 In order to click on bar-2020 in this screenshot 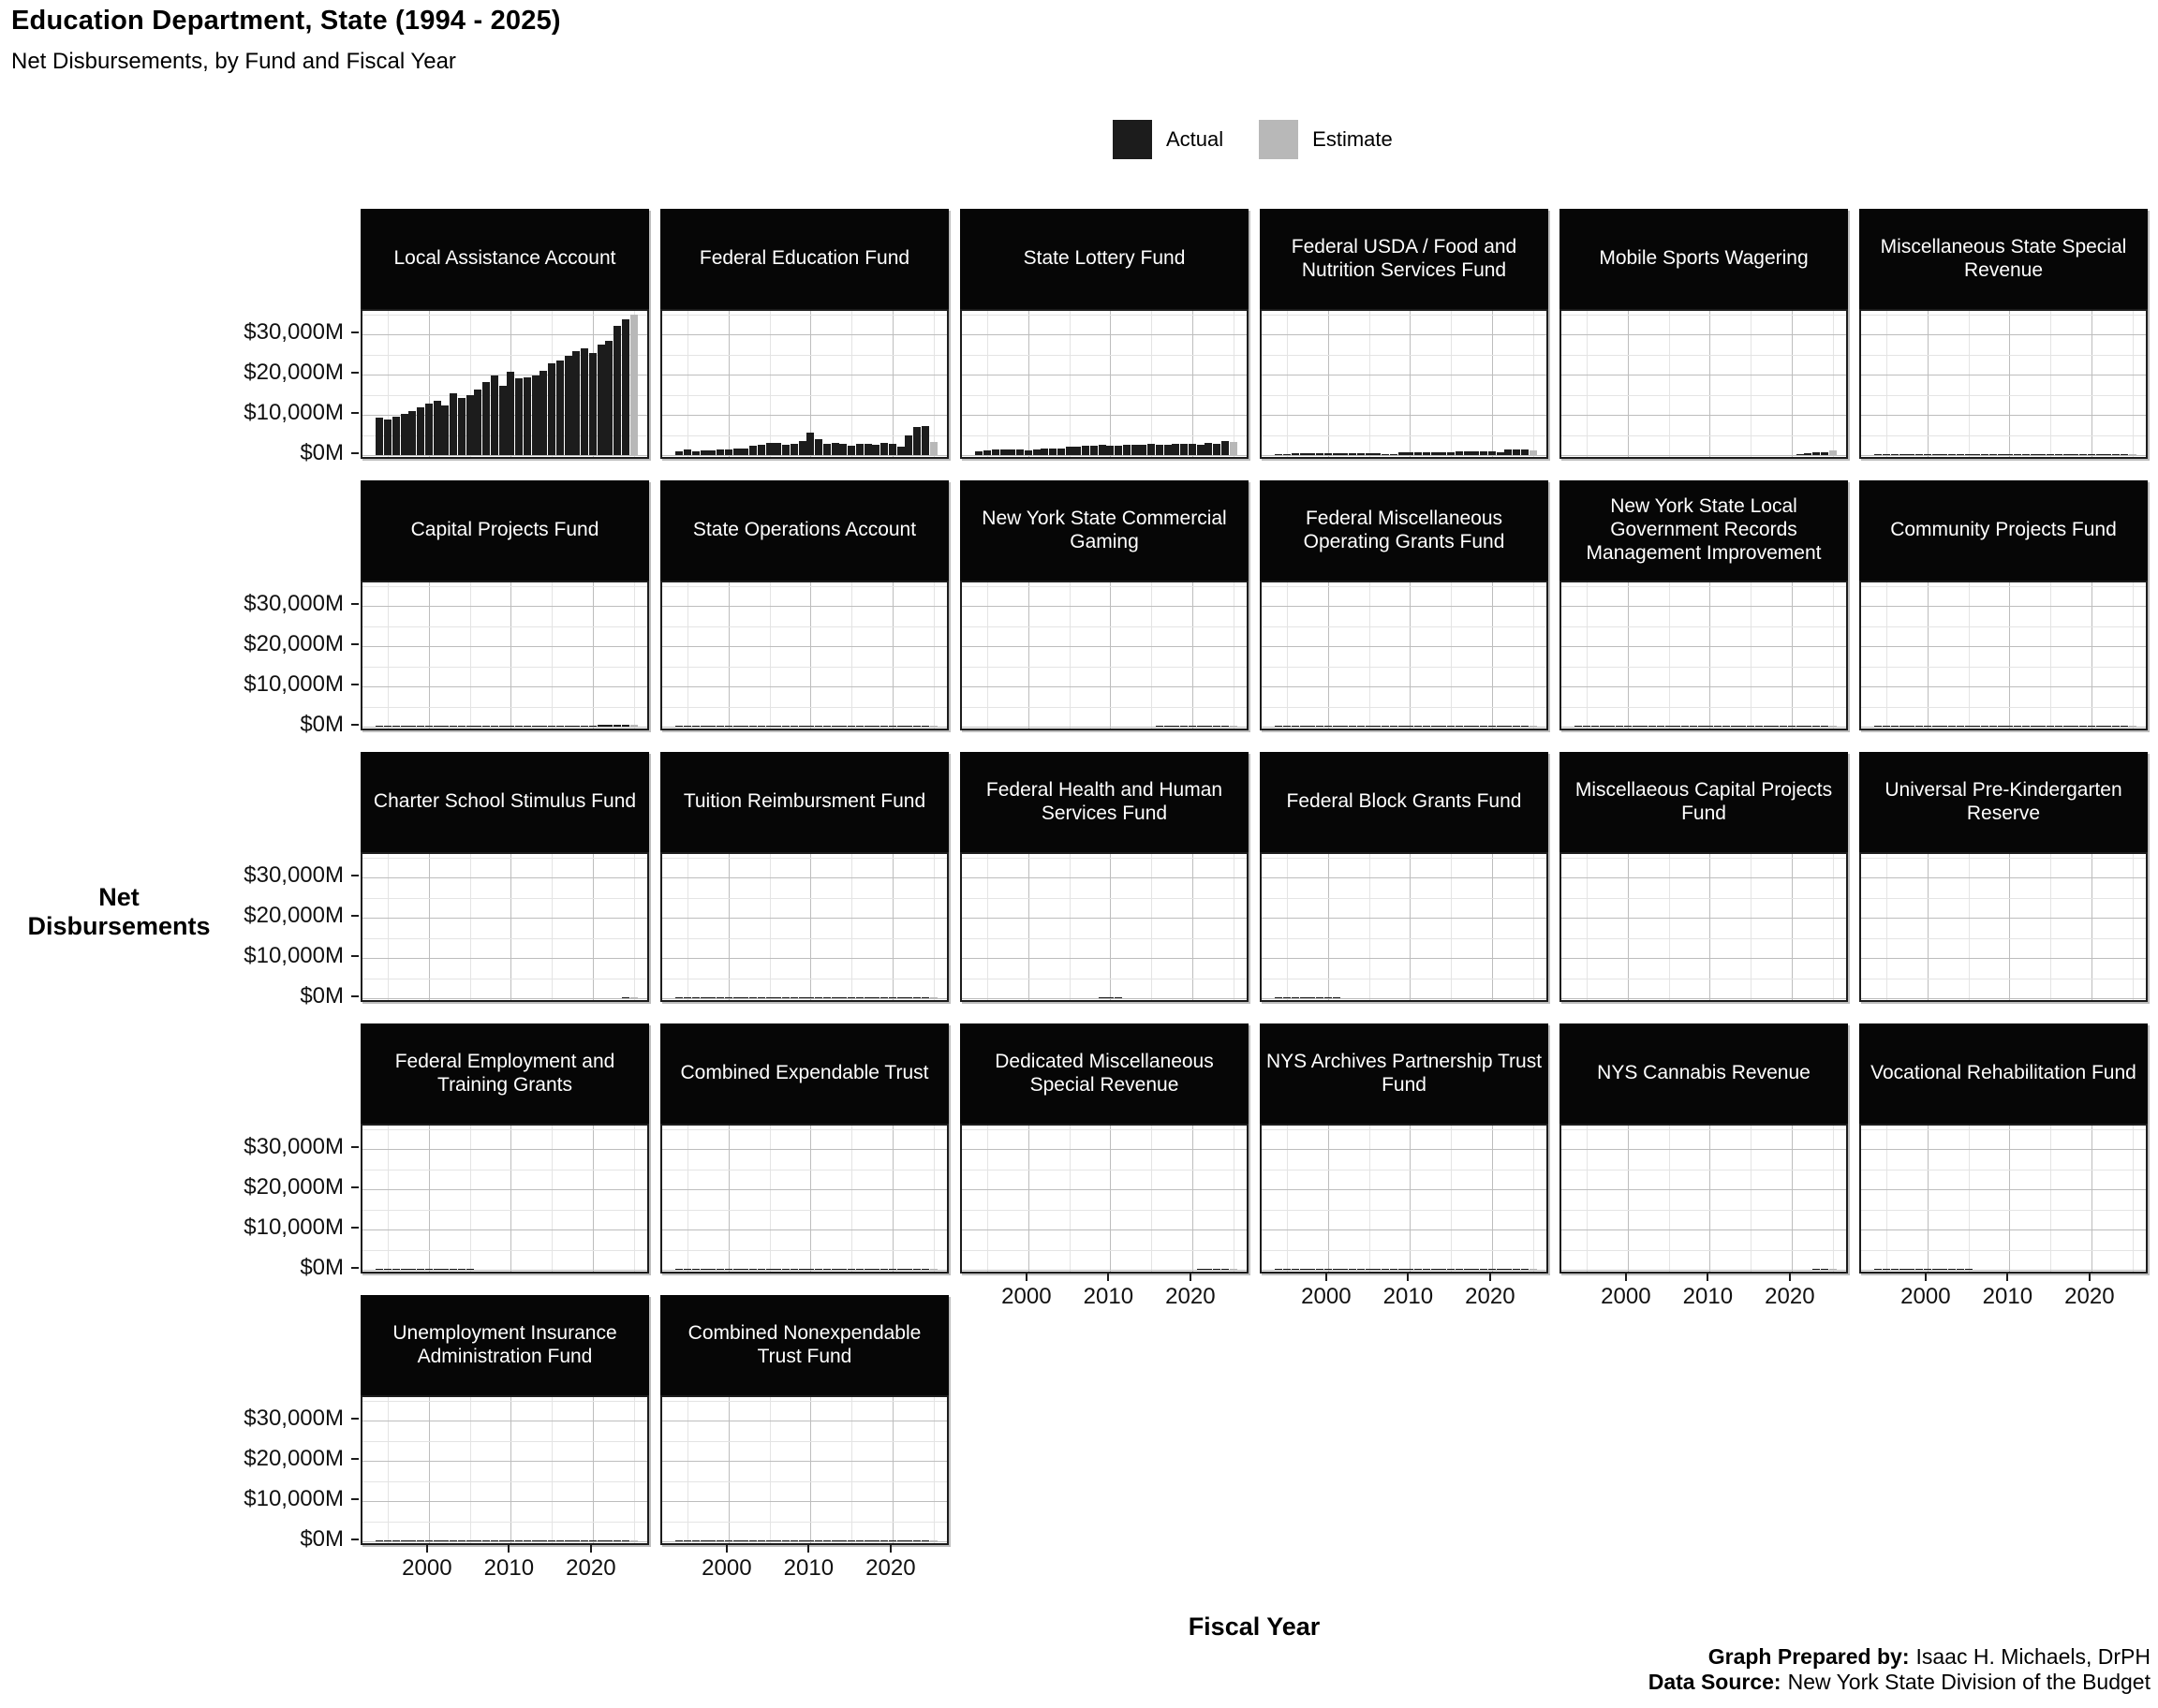, I will do `click(892, 1541)`.